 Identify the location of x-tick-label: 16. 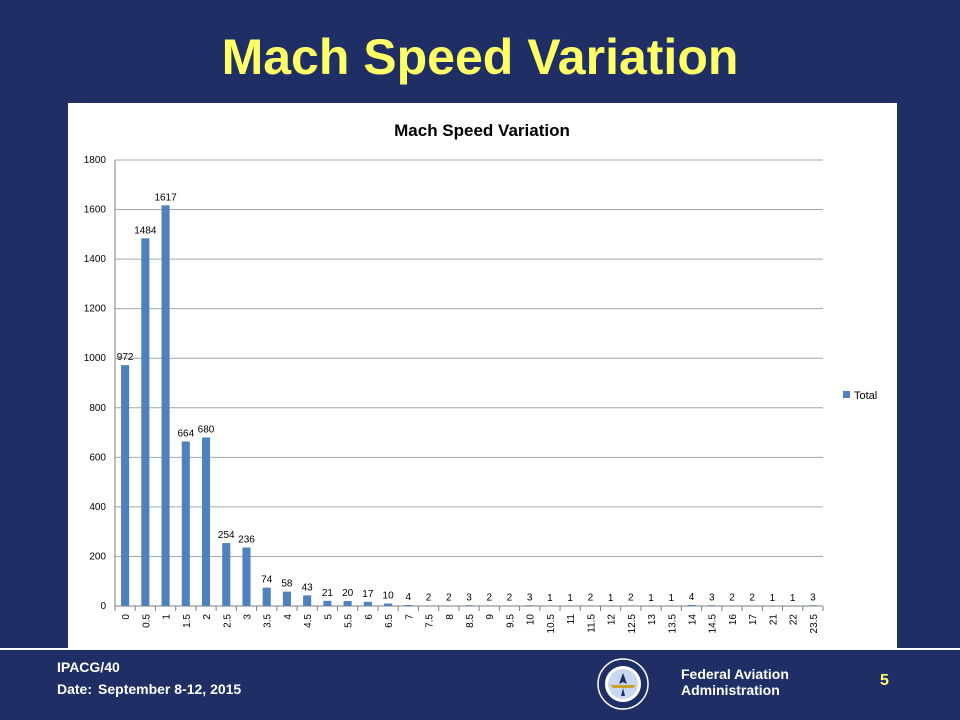
(733, 620).